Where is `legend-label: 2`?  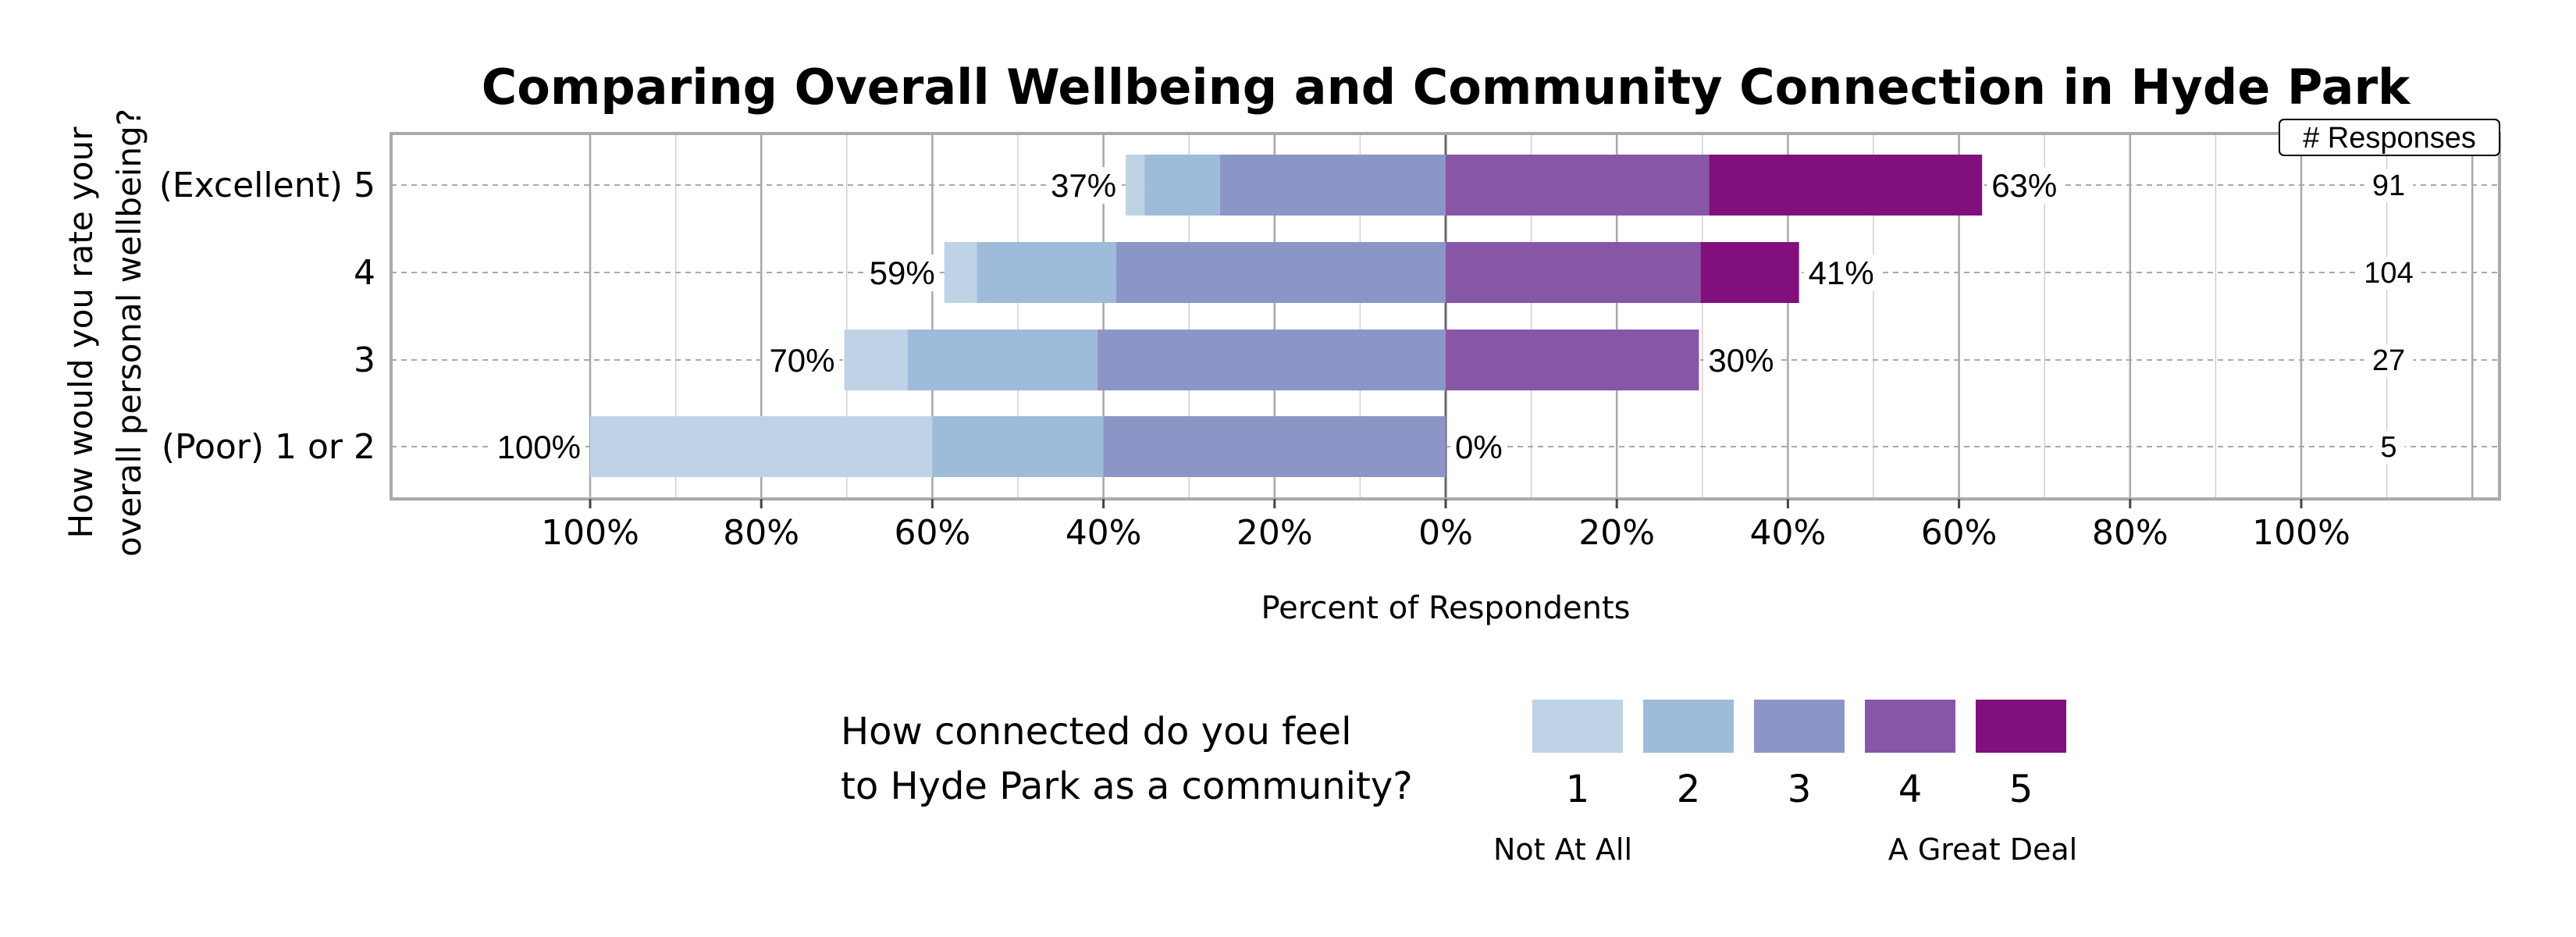 legend-label: 2 is located at coordinates (1689, 789).